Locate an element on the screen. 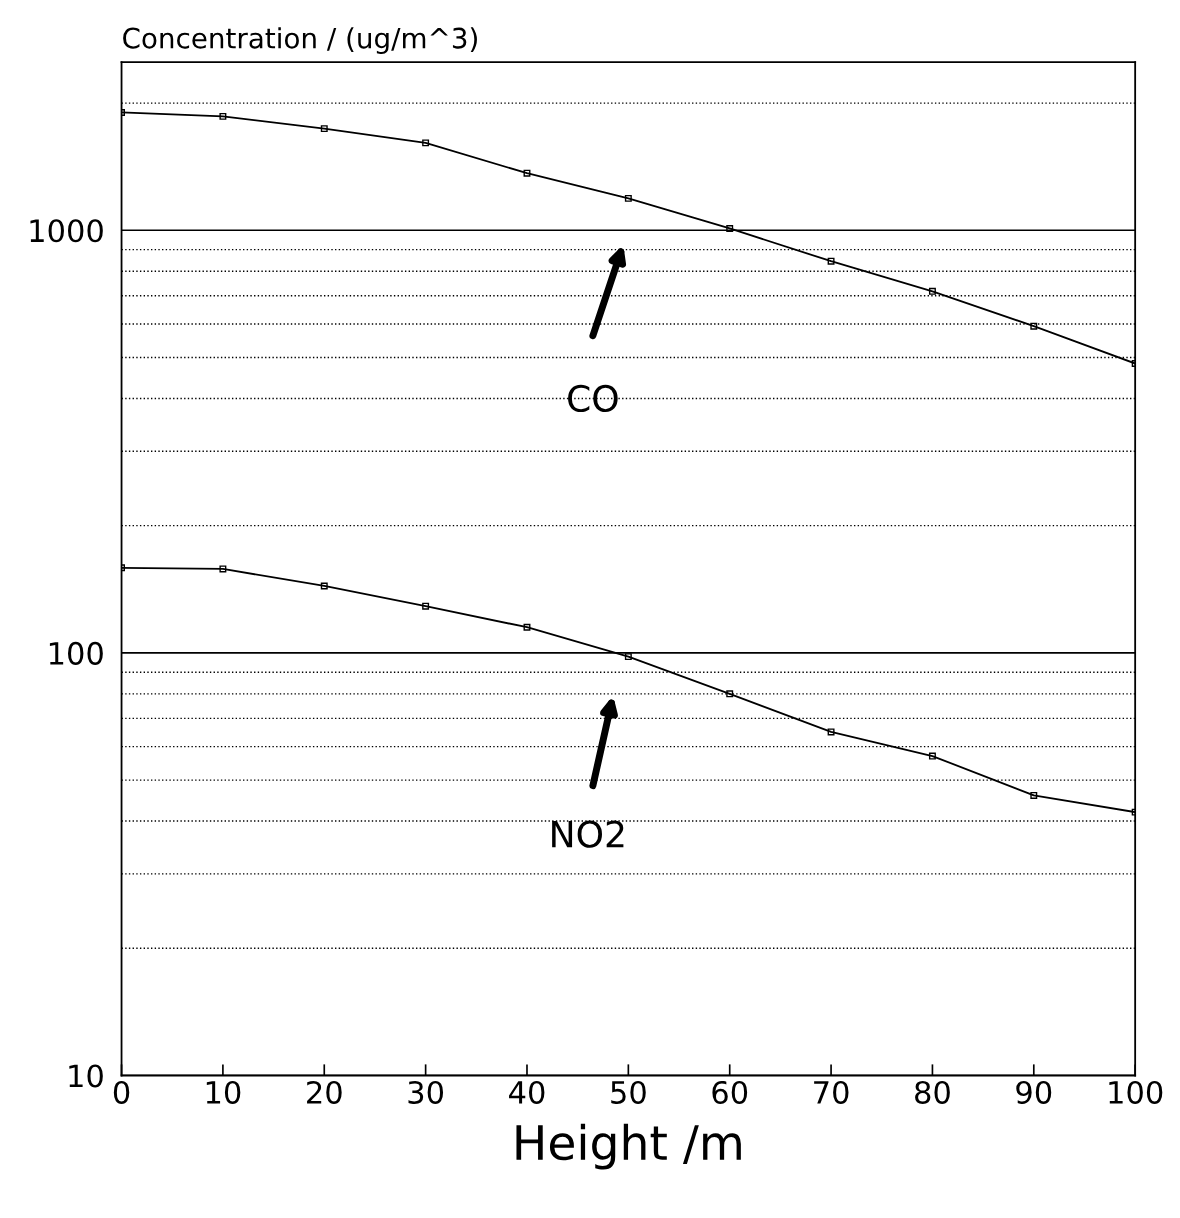 Image resolution: width=1180 pixels, height=1218 pixels. y-tick-label: 10 is located at coordinates (86, 1076).